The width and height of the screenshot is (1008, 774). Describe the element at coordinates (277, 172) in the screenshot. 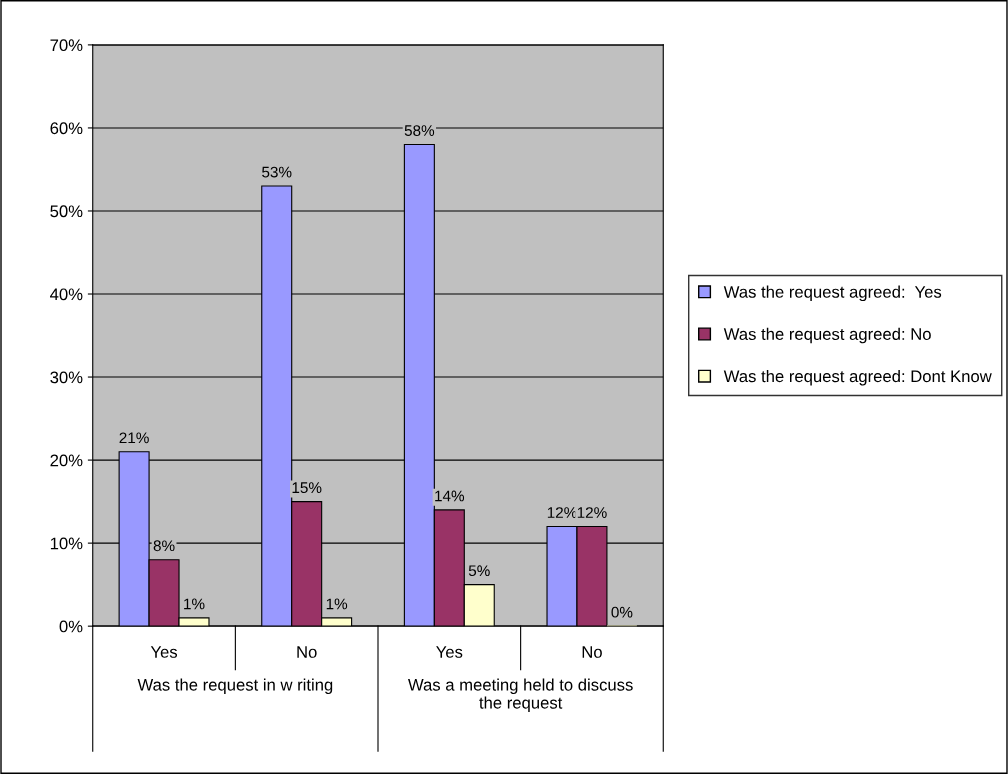

I see `data-label: 53%` at that location.